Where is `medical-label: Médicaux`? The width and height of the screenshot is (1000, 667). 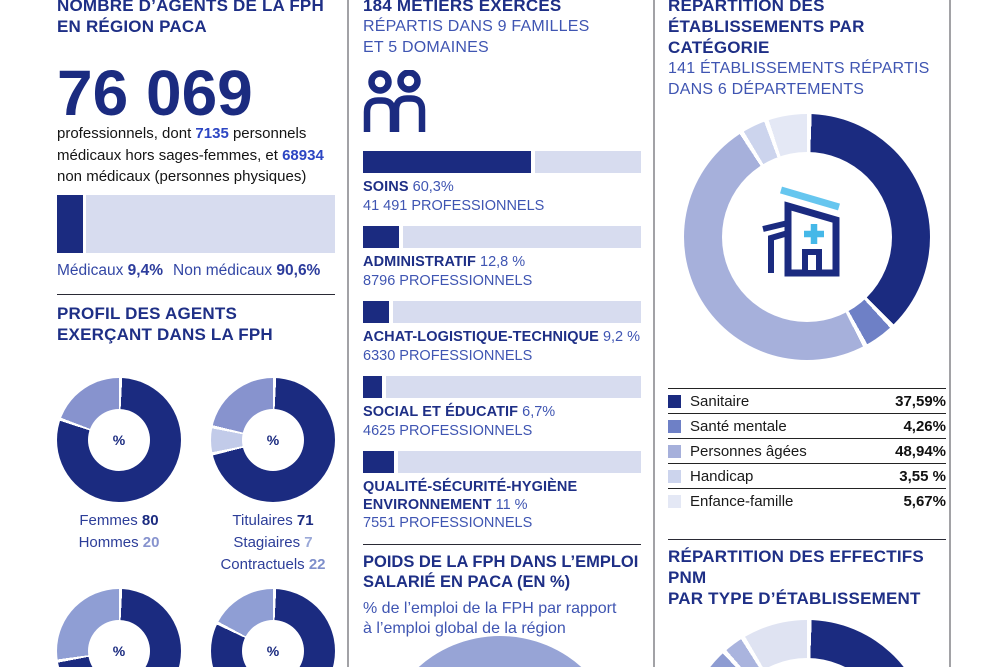
medical-label: Médicaux is located at coordinates (92, 270).